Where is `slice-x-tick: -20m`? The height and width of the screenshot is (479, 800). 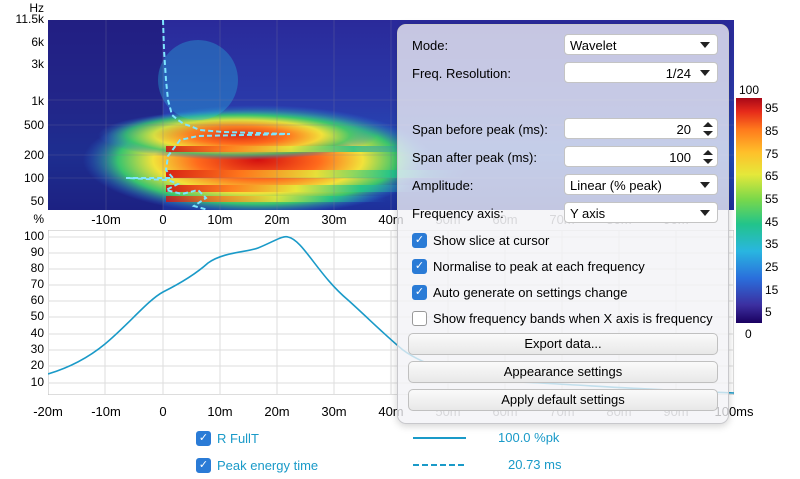
slice-x-tick: -20m is located at coordinates (48, 411).